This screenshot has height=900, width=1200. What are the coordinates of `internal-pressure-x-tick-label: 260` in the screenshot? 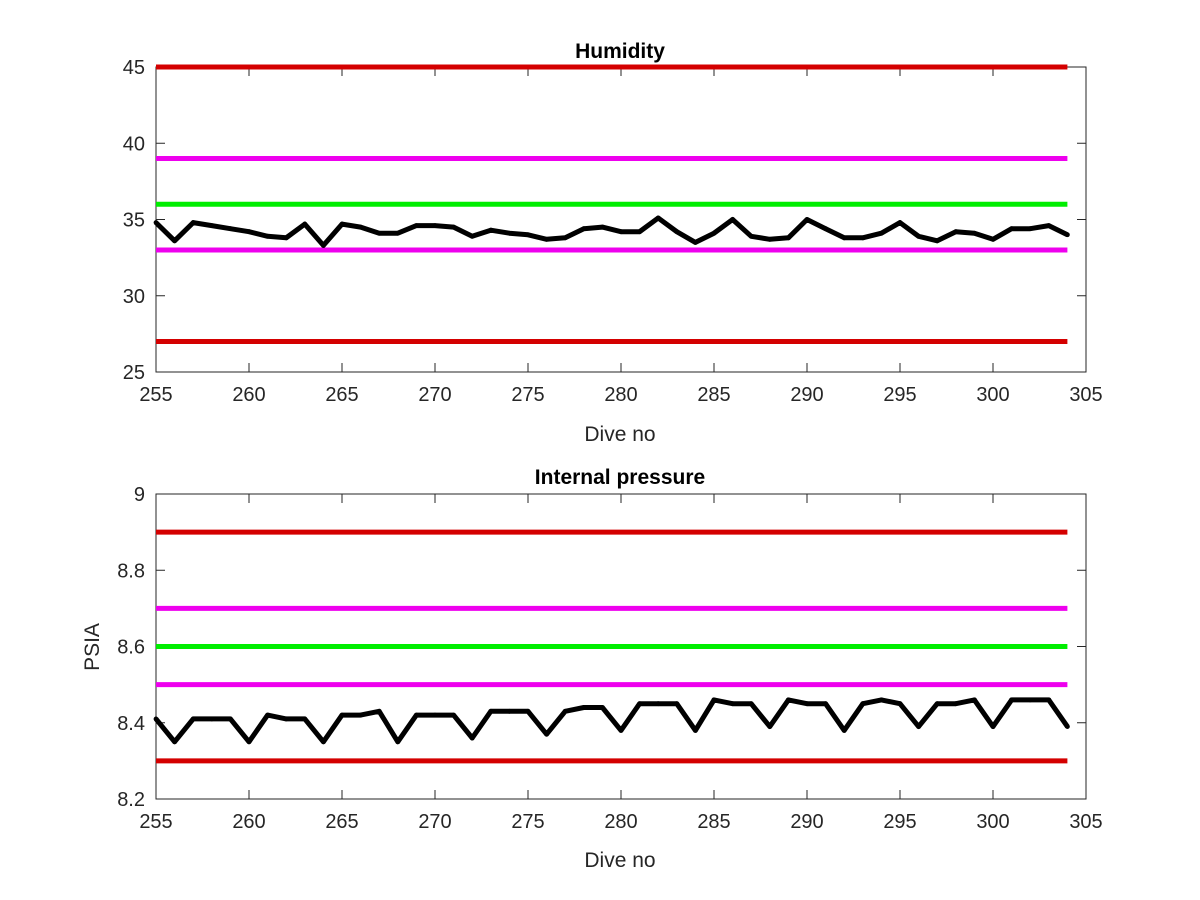 It's located at (248, 822).